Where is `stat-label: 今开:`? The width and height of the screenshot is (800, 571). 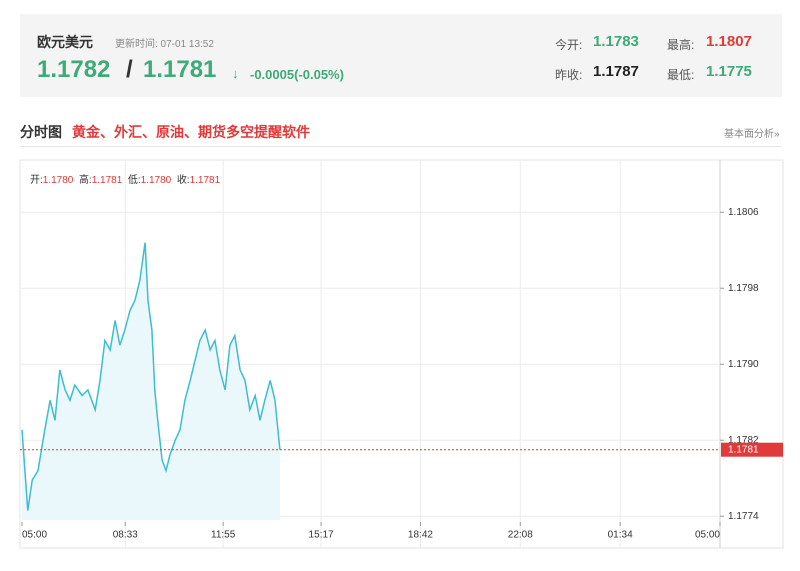
stat-label: 今开: is located at coordinates (569, 45).